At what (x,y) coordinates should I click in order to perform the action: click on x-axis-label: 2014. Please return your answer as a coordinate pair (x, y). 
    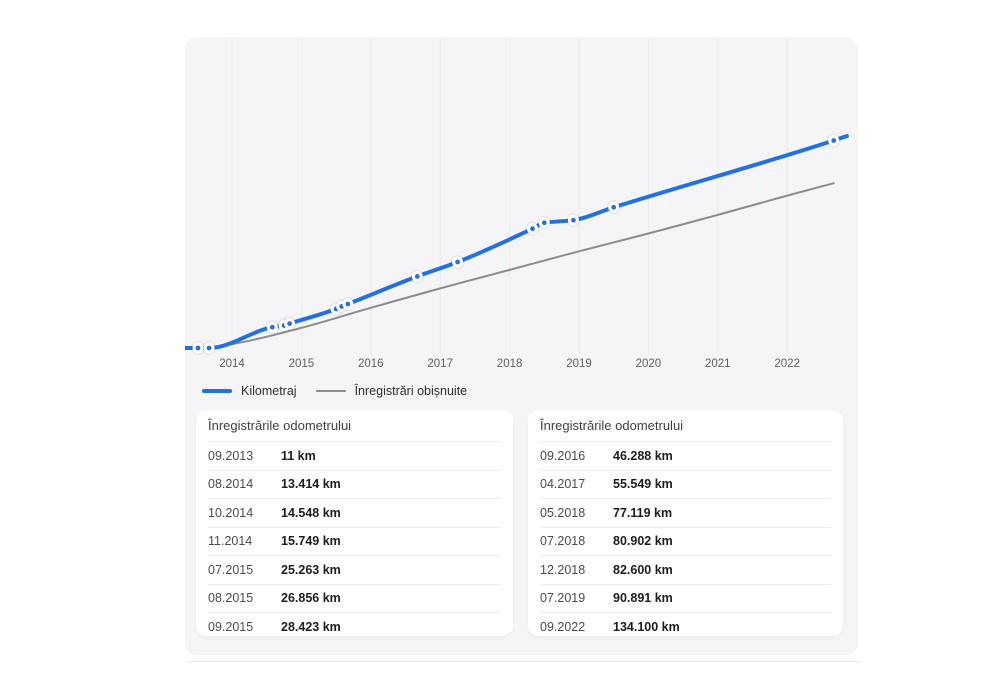
    Looking at the image, I should click on (232, 364).